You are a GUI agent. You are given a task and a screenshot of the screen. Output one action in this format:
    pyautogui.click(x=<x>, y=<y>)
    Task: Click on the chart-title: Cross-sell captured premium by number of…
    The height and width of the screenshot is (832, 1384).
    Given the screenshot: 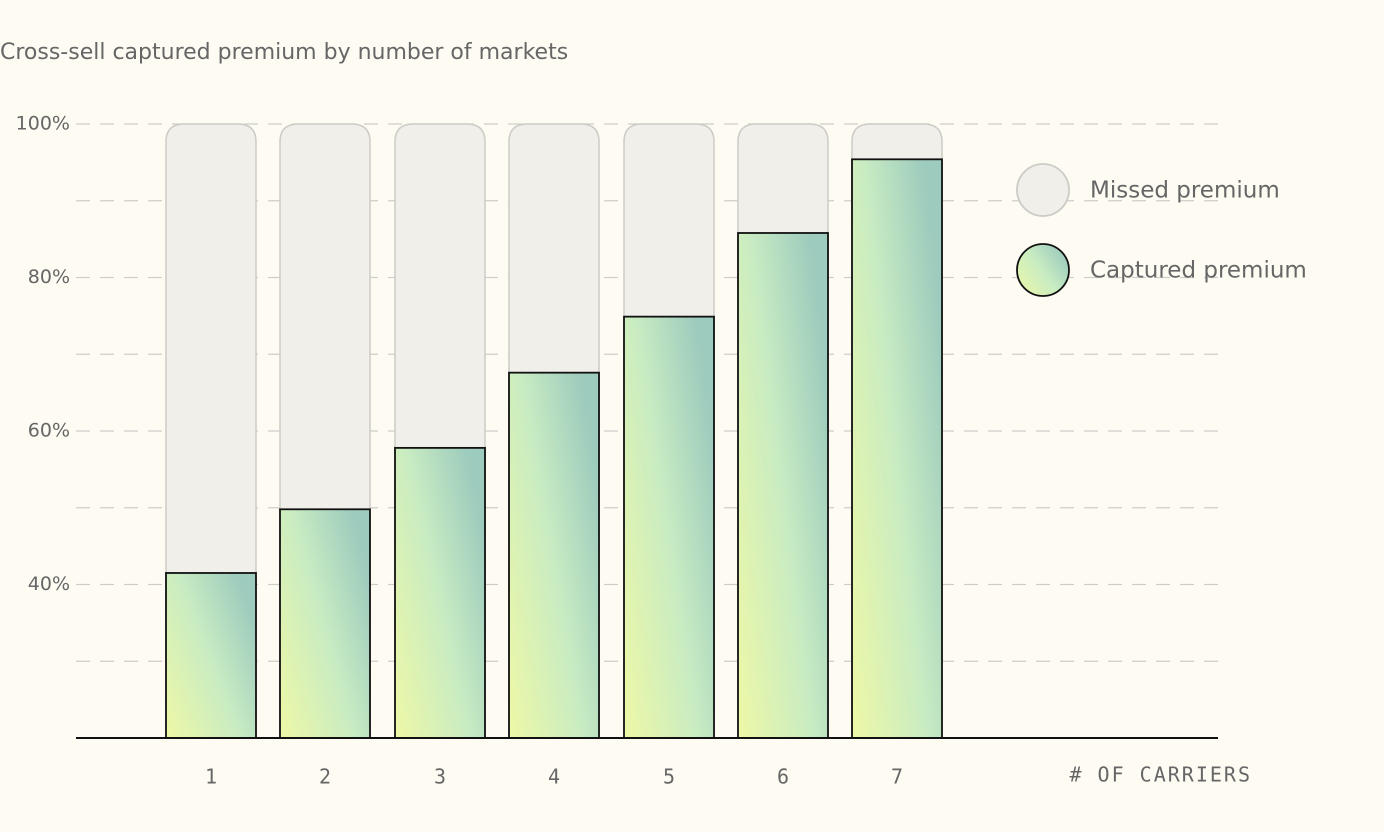 What is the action you would take?
    pyautogui.click(x=284, y=52)
    